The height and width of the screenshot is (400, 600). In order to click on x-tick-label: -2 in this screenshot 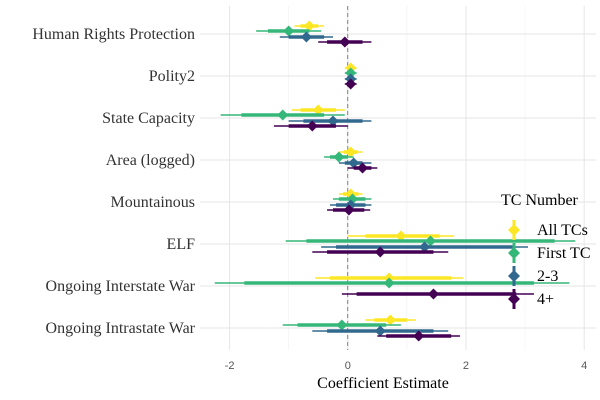, I will do `click(230, 366)`.